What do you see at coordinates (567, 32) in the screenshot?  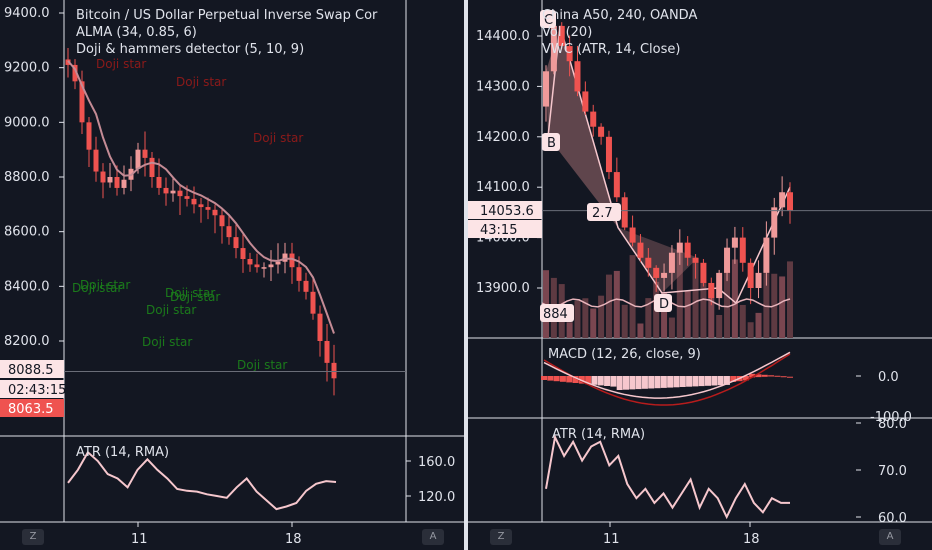 I see `vol-legend: Vol (20)` at bounding box center [567, 32].